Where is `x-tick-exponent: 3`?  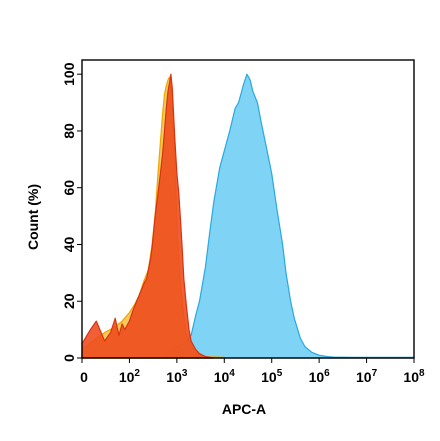
x-tick-exponent: 3 is located at coordinates (185, 373).